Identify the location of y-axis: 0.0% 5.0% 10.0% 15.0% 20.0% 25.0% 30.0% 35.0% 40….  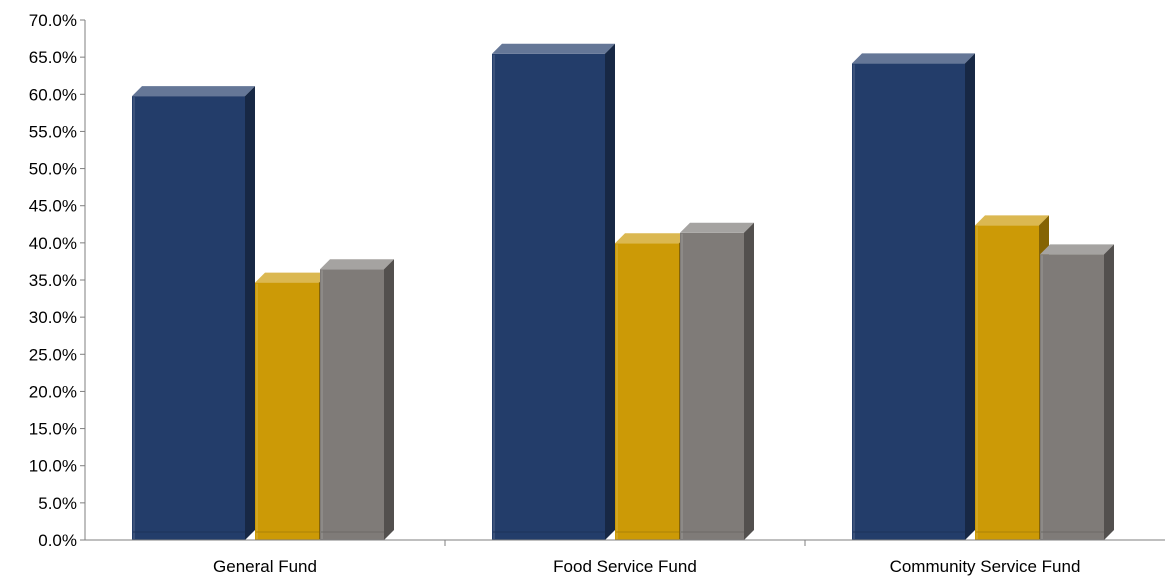
(57, 280).